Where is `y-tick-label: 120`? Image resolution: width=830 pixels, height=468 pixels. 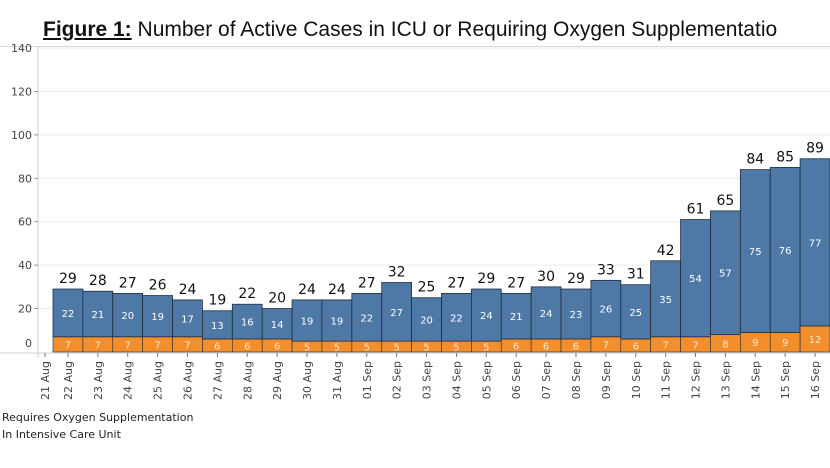
y-tick-label: 120 is located at coordinates (21, 91).